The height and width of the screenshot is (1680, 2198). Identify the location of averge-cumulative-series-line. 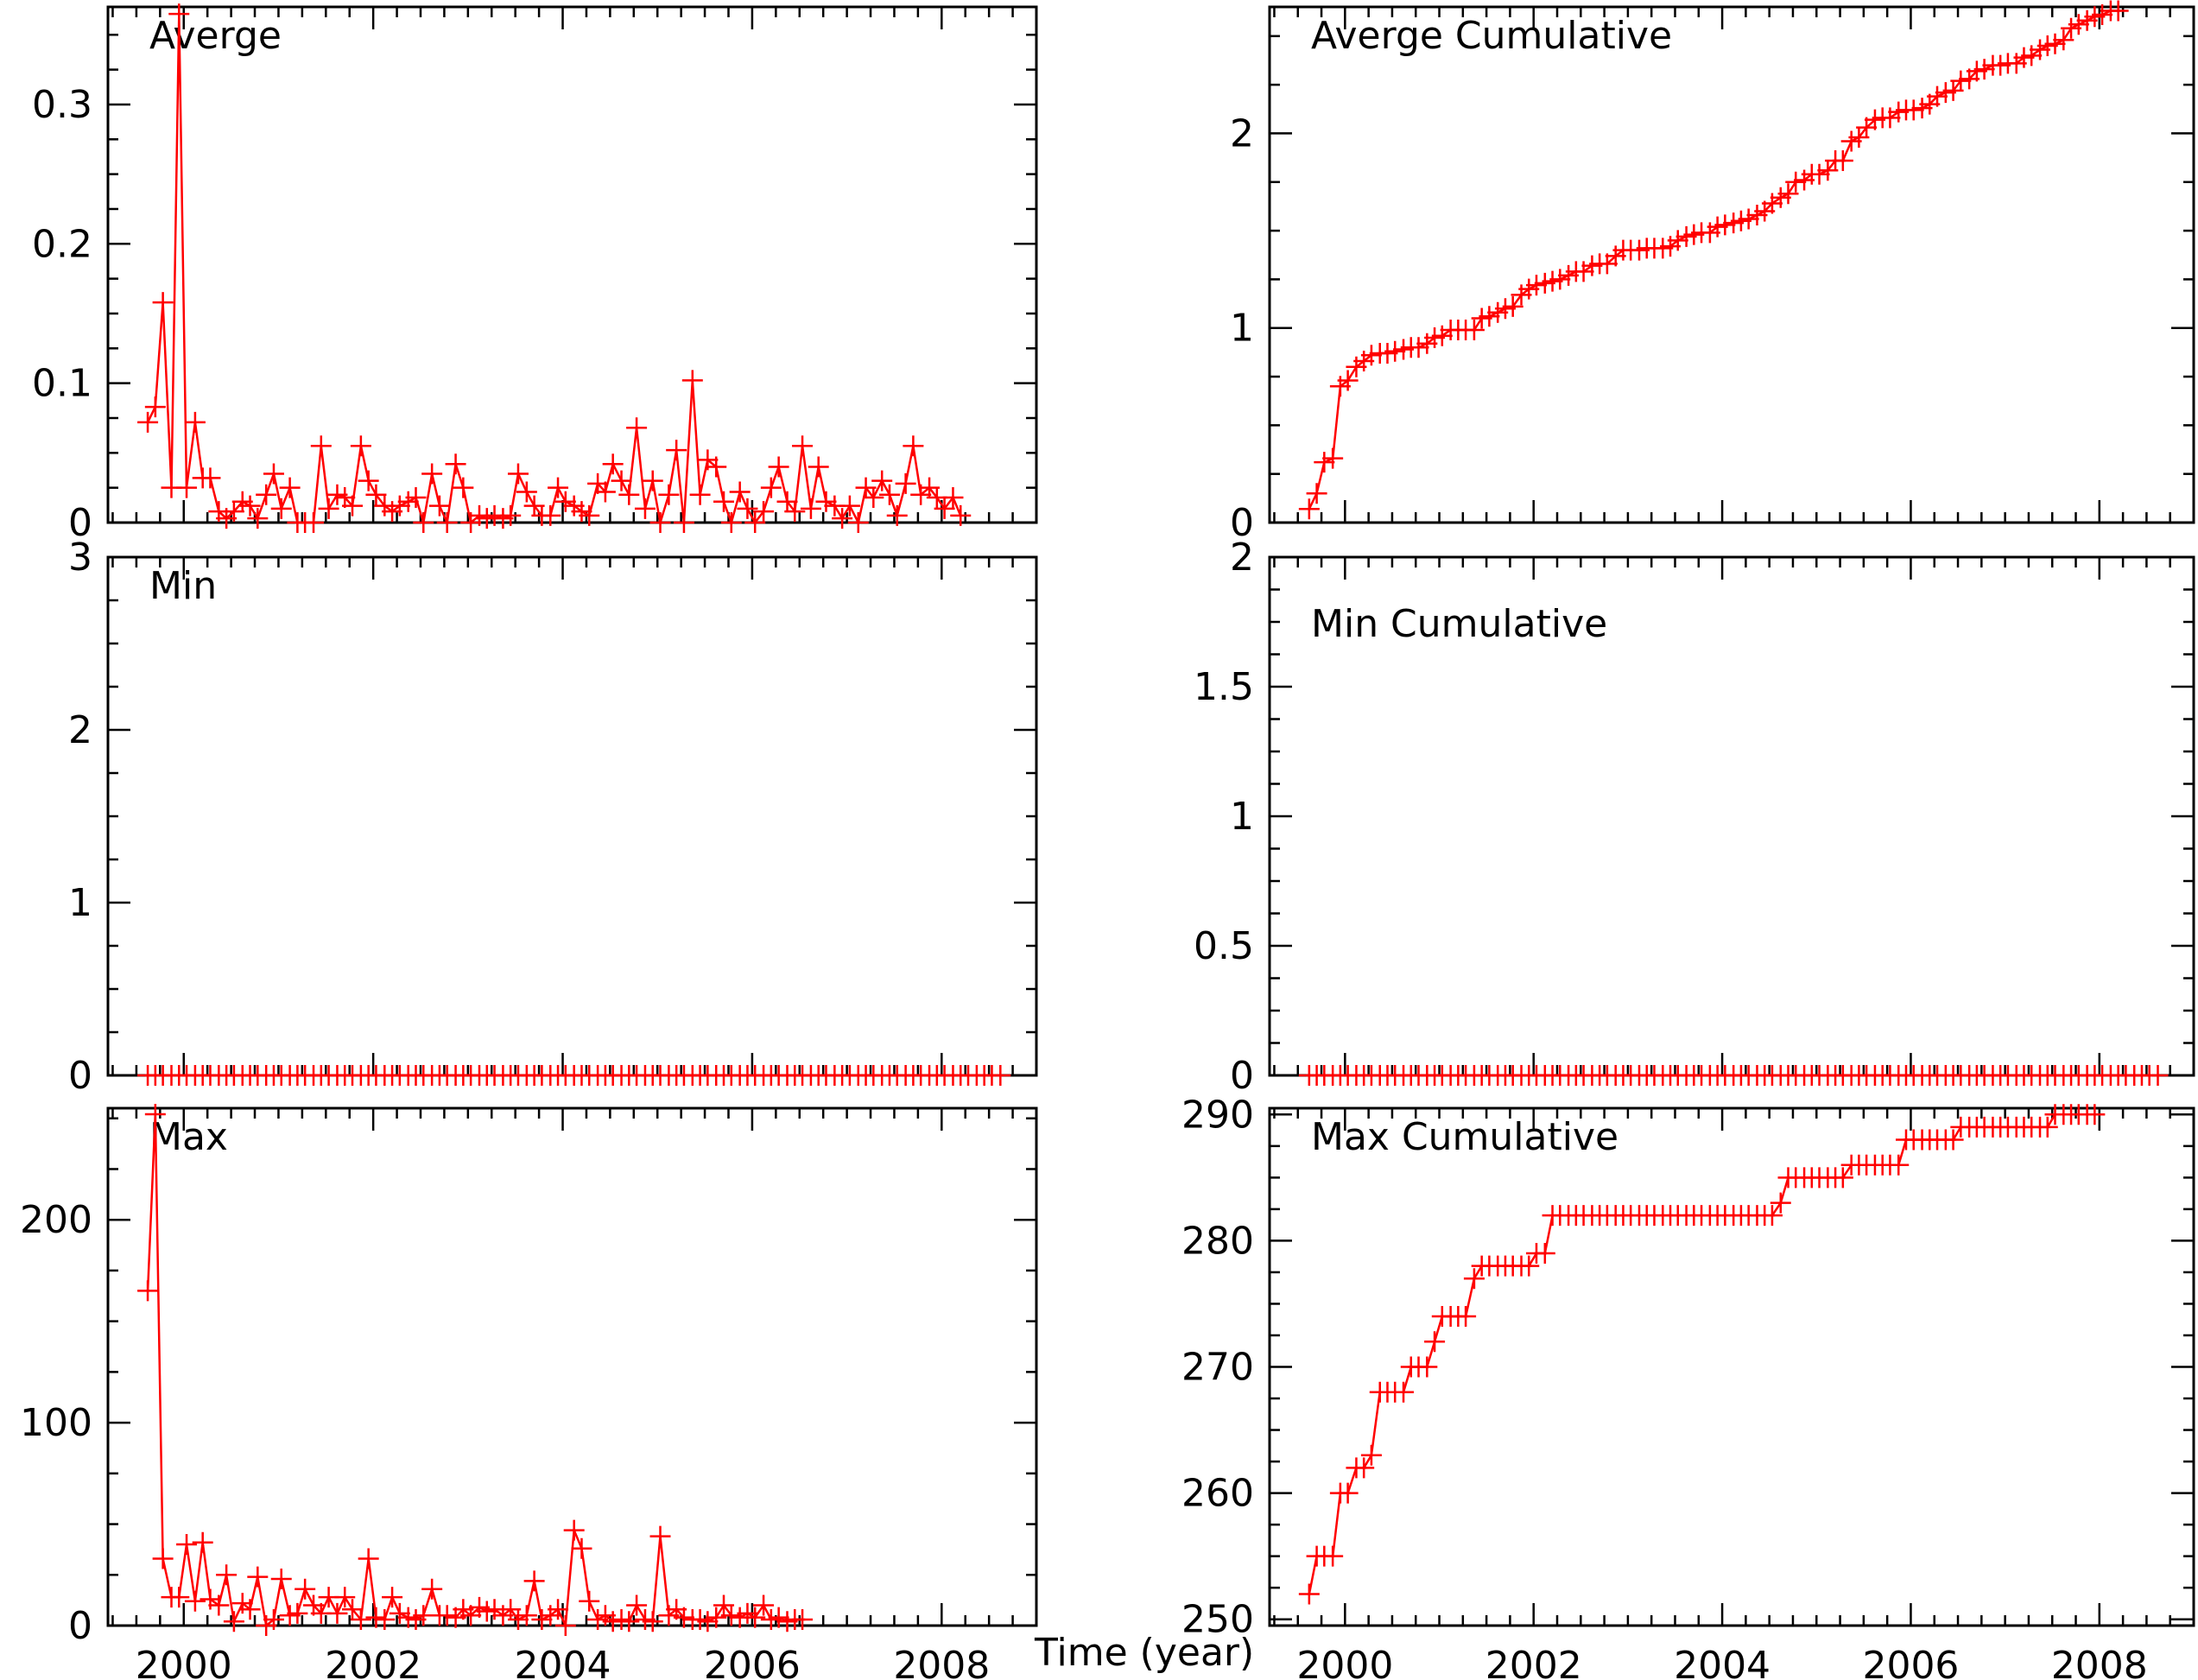
(1713, 260).